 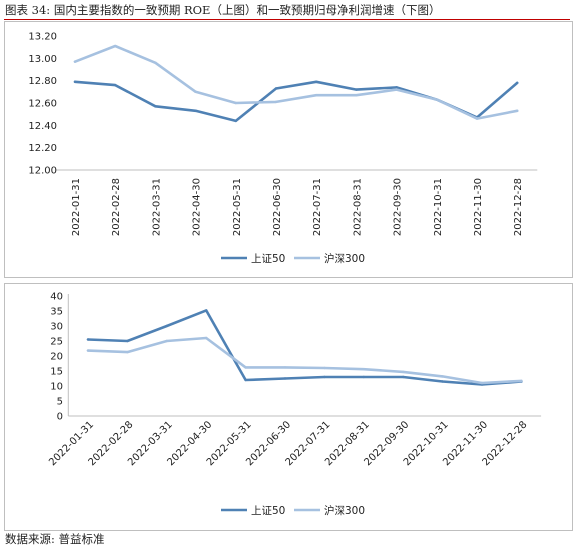 What do you see at coordinates (42, 81) in the screenshot?
I see `y-tick-label: 12.80` at bounding box center [42, 81].